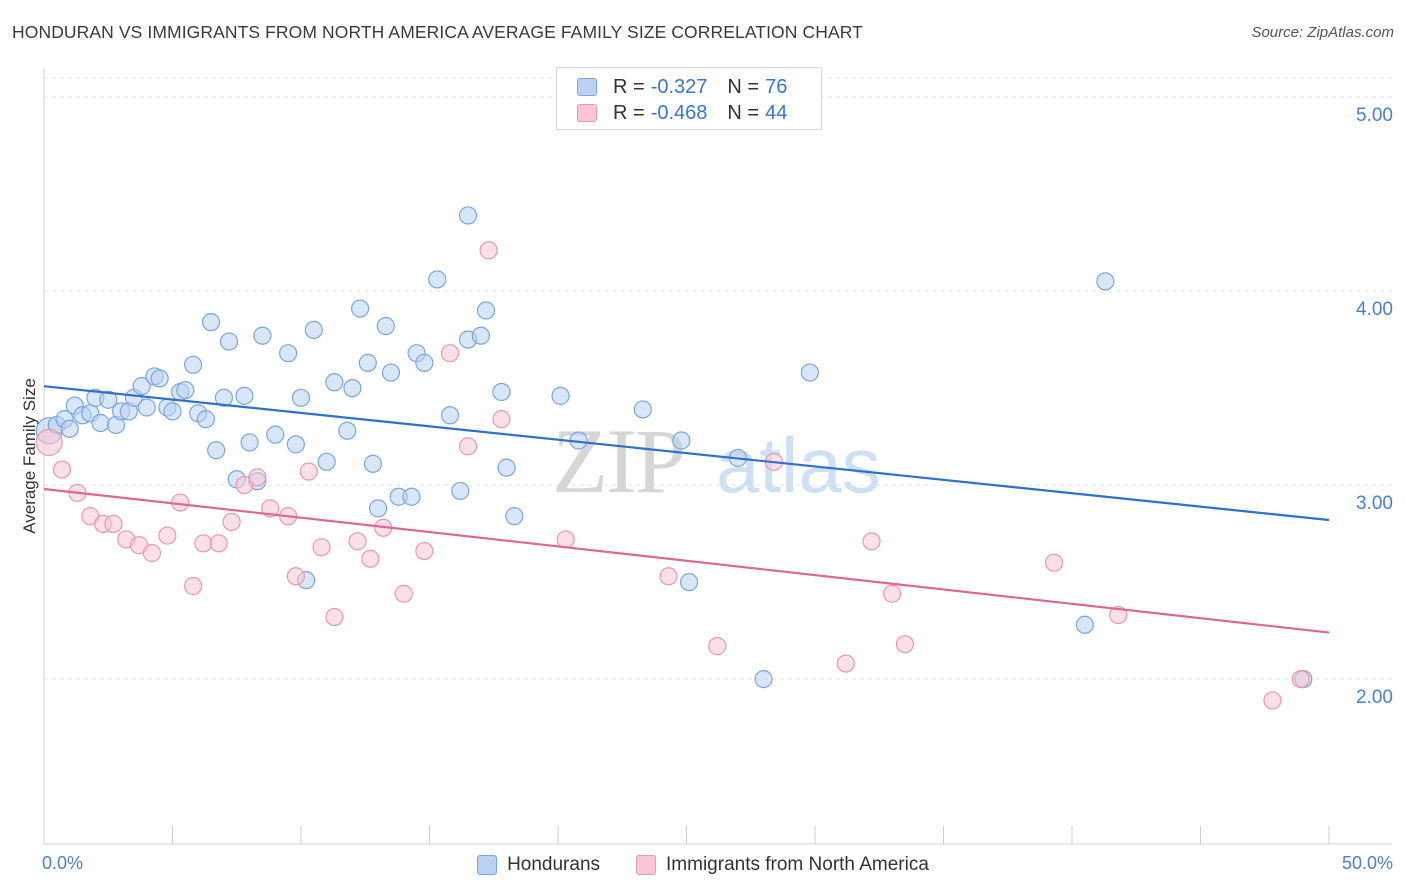 This screenshot has width=1406, height=892. What do you see at coordinates (716, 461) in the screenshot?
I see `watermark: ZIP atlas` at bounding box center [716, 461].